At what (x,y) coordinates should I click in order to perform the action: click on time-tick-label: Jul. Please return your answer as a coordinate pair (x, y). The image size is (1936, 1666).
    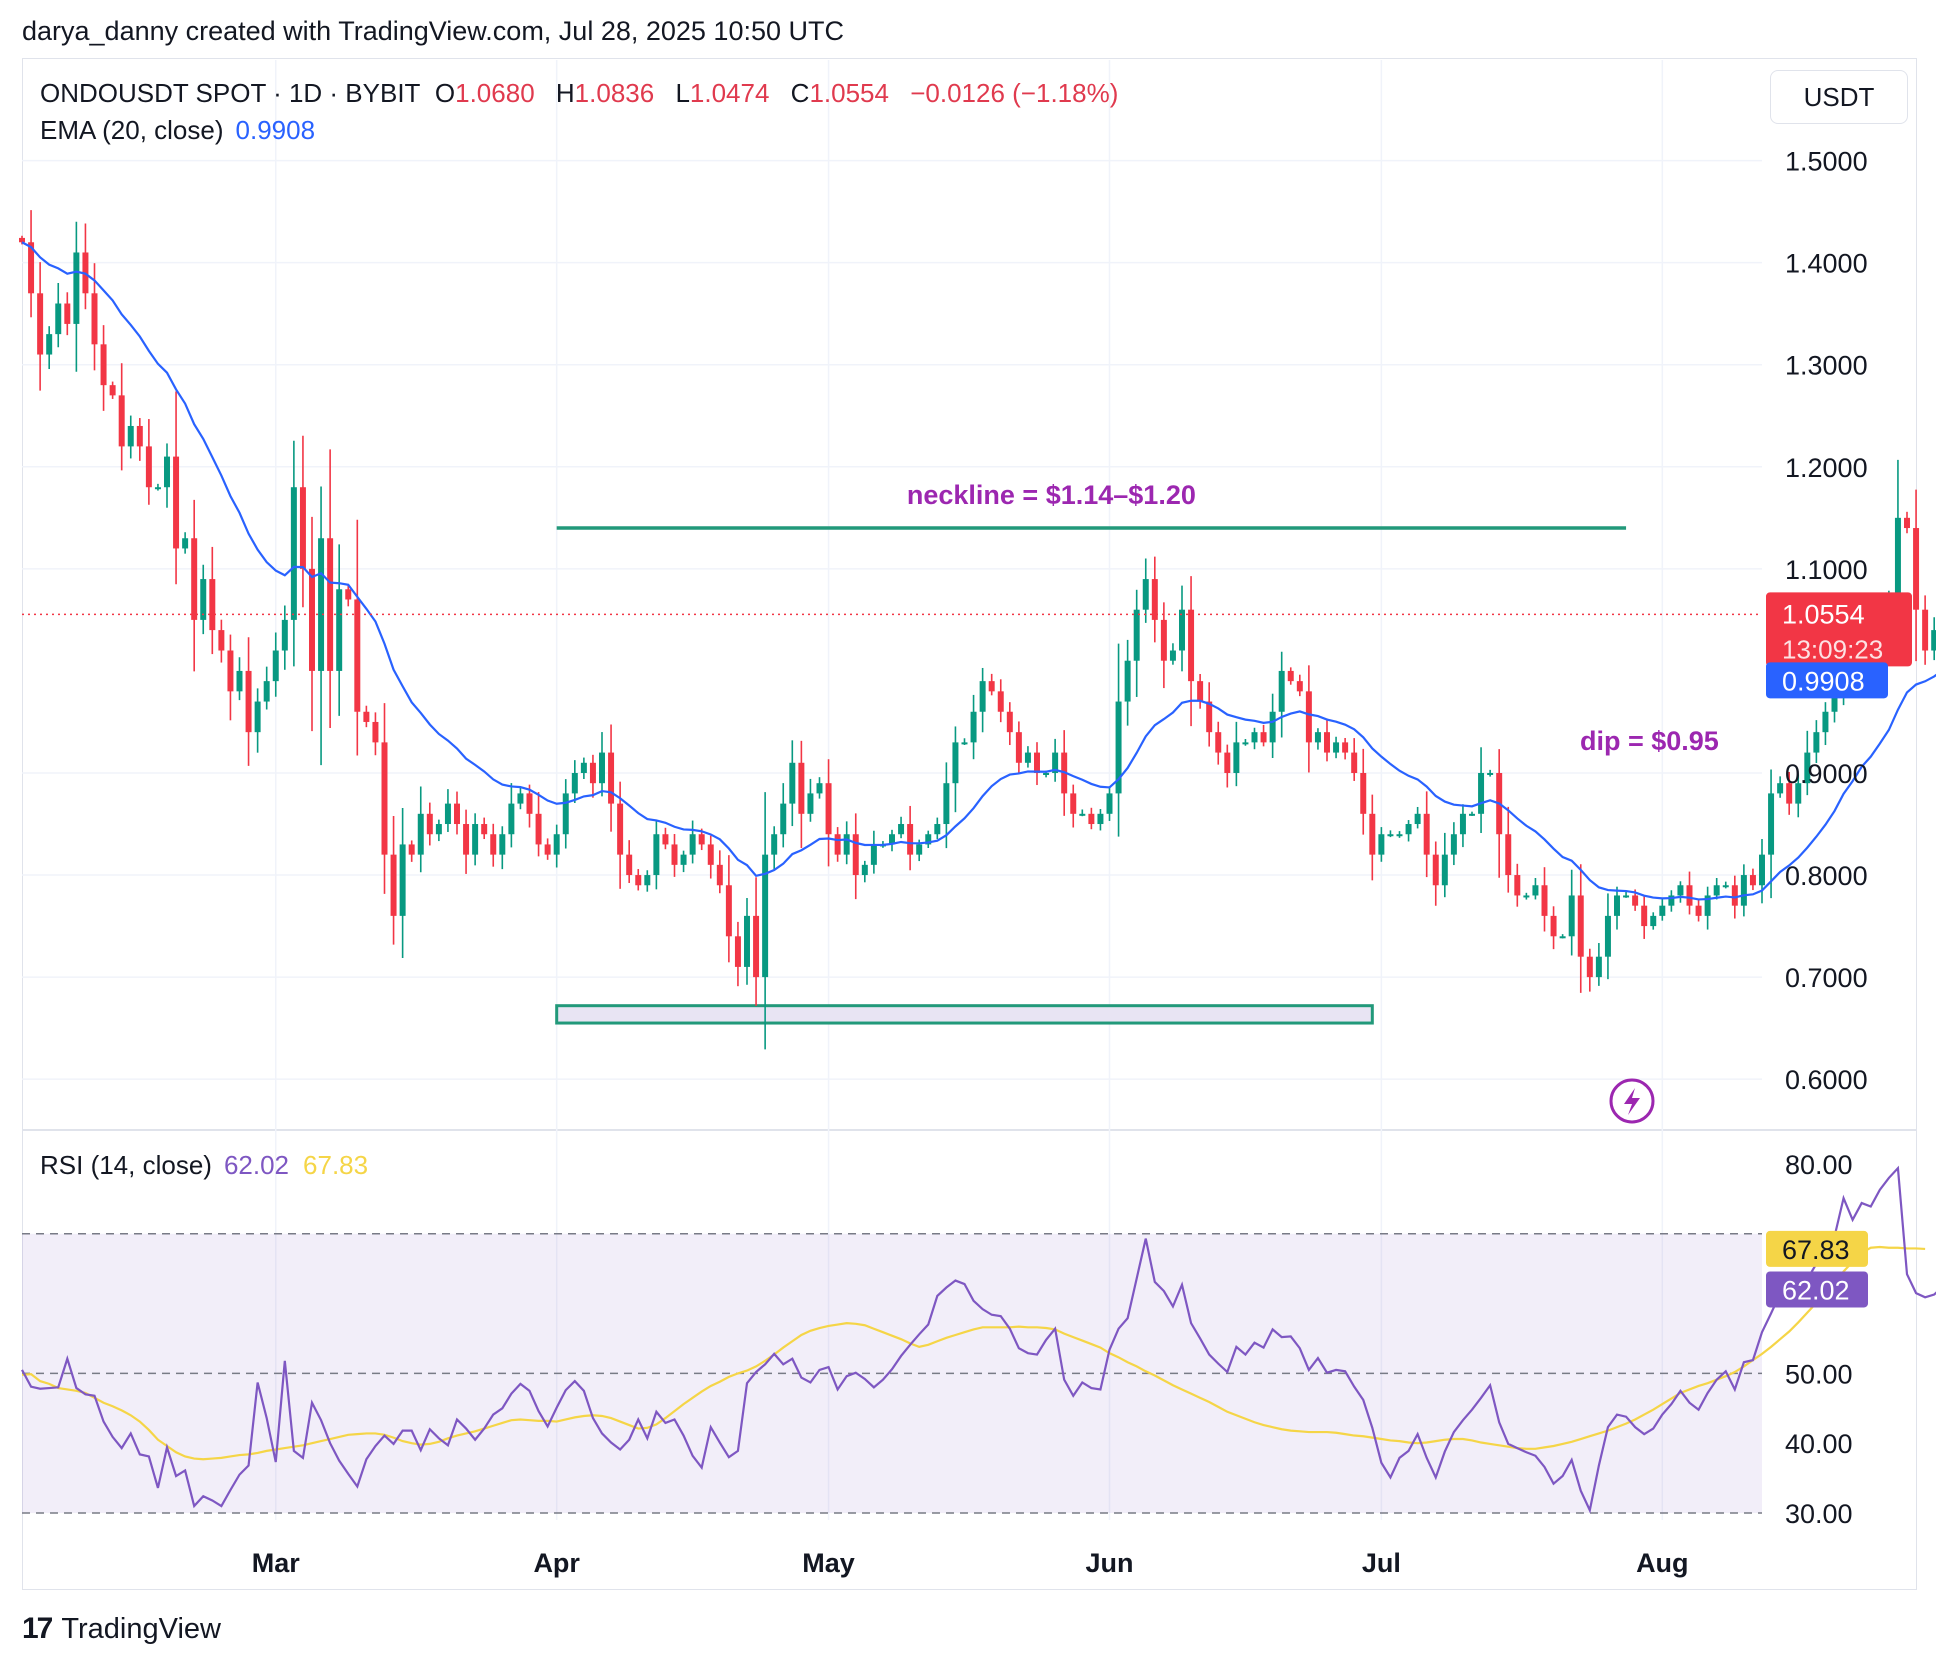
    Looking at the image, I should click on (1381, 1563).